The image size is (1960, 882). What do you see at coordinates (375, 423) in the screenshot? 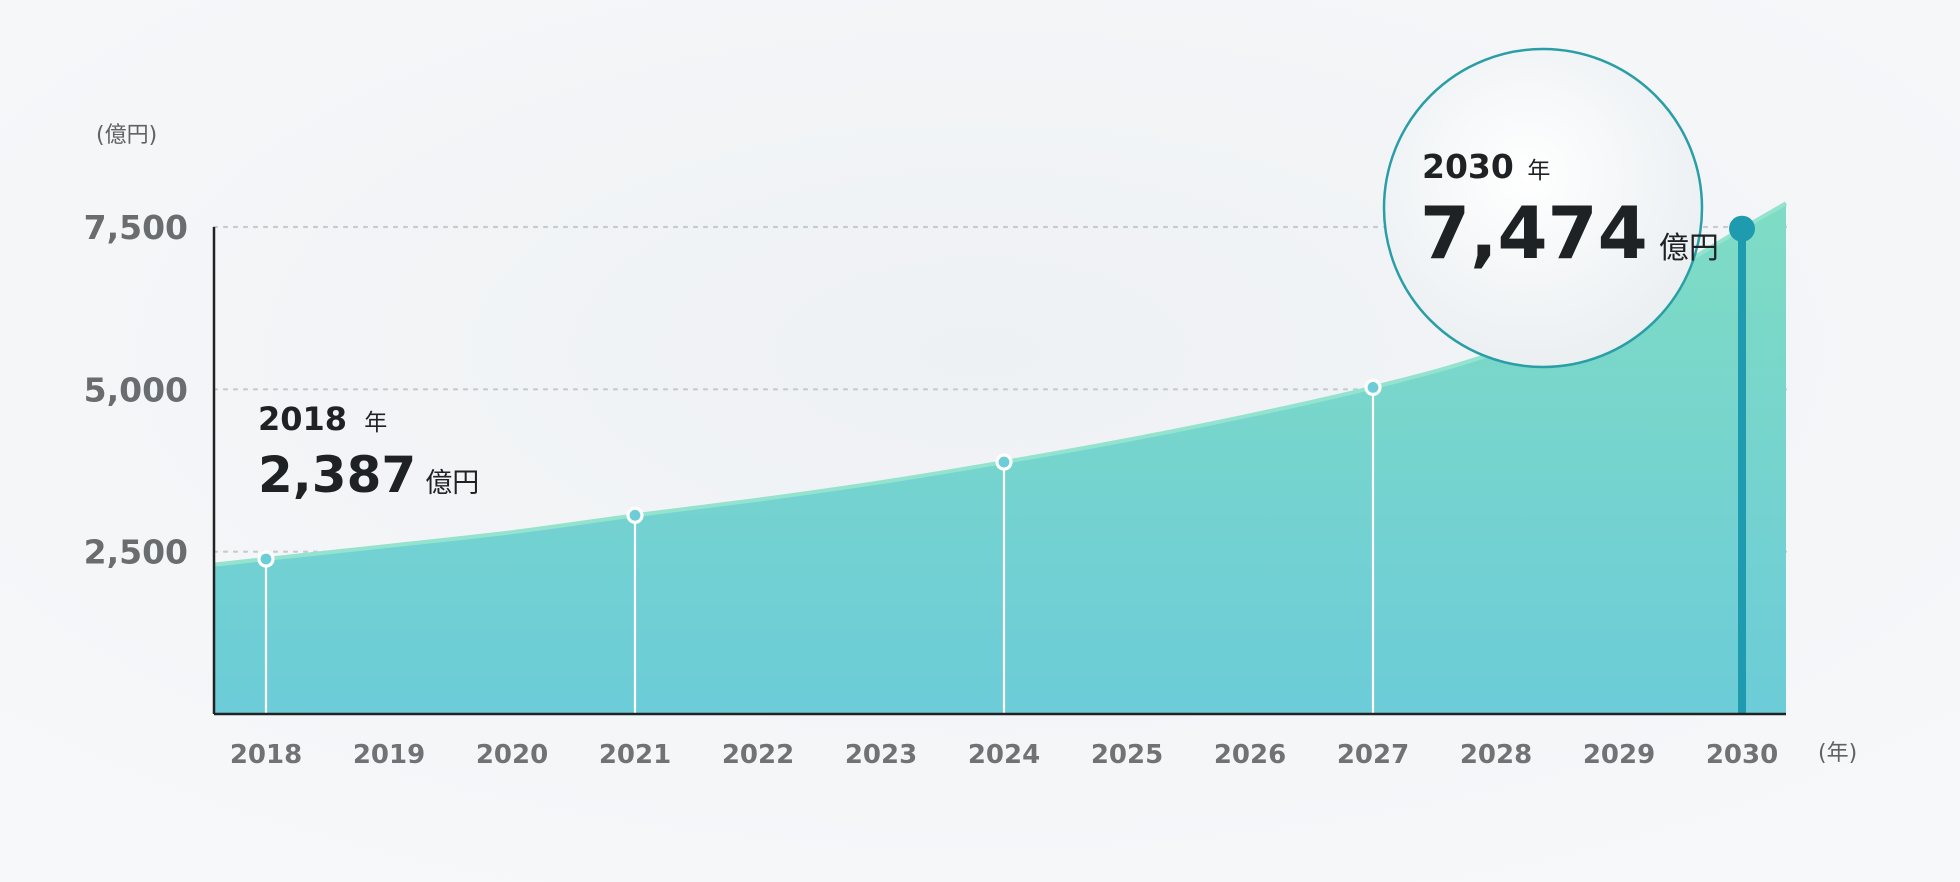
I see `callout-start-year-suffix: 年` at bounding box center [375, 423].